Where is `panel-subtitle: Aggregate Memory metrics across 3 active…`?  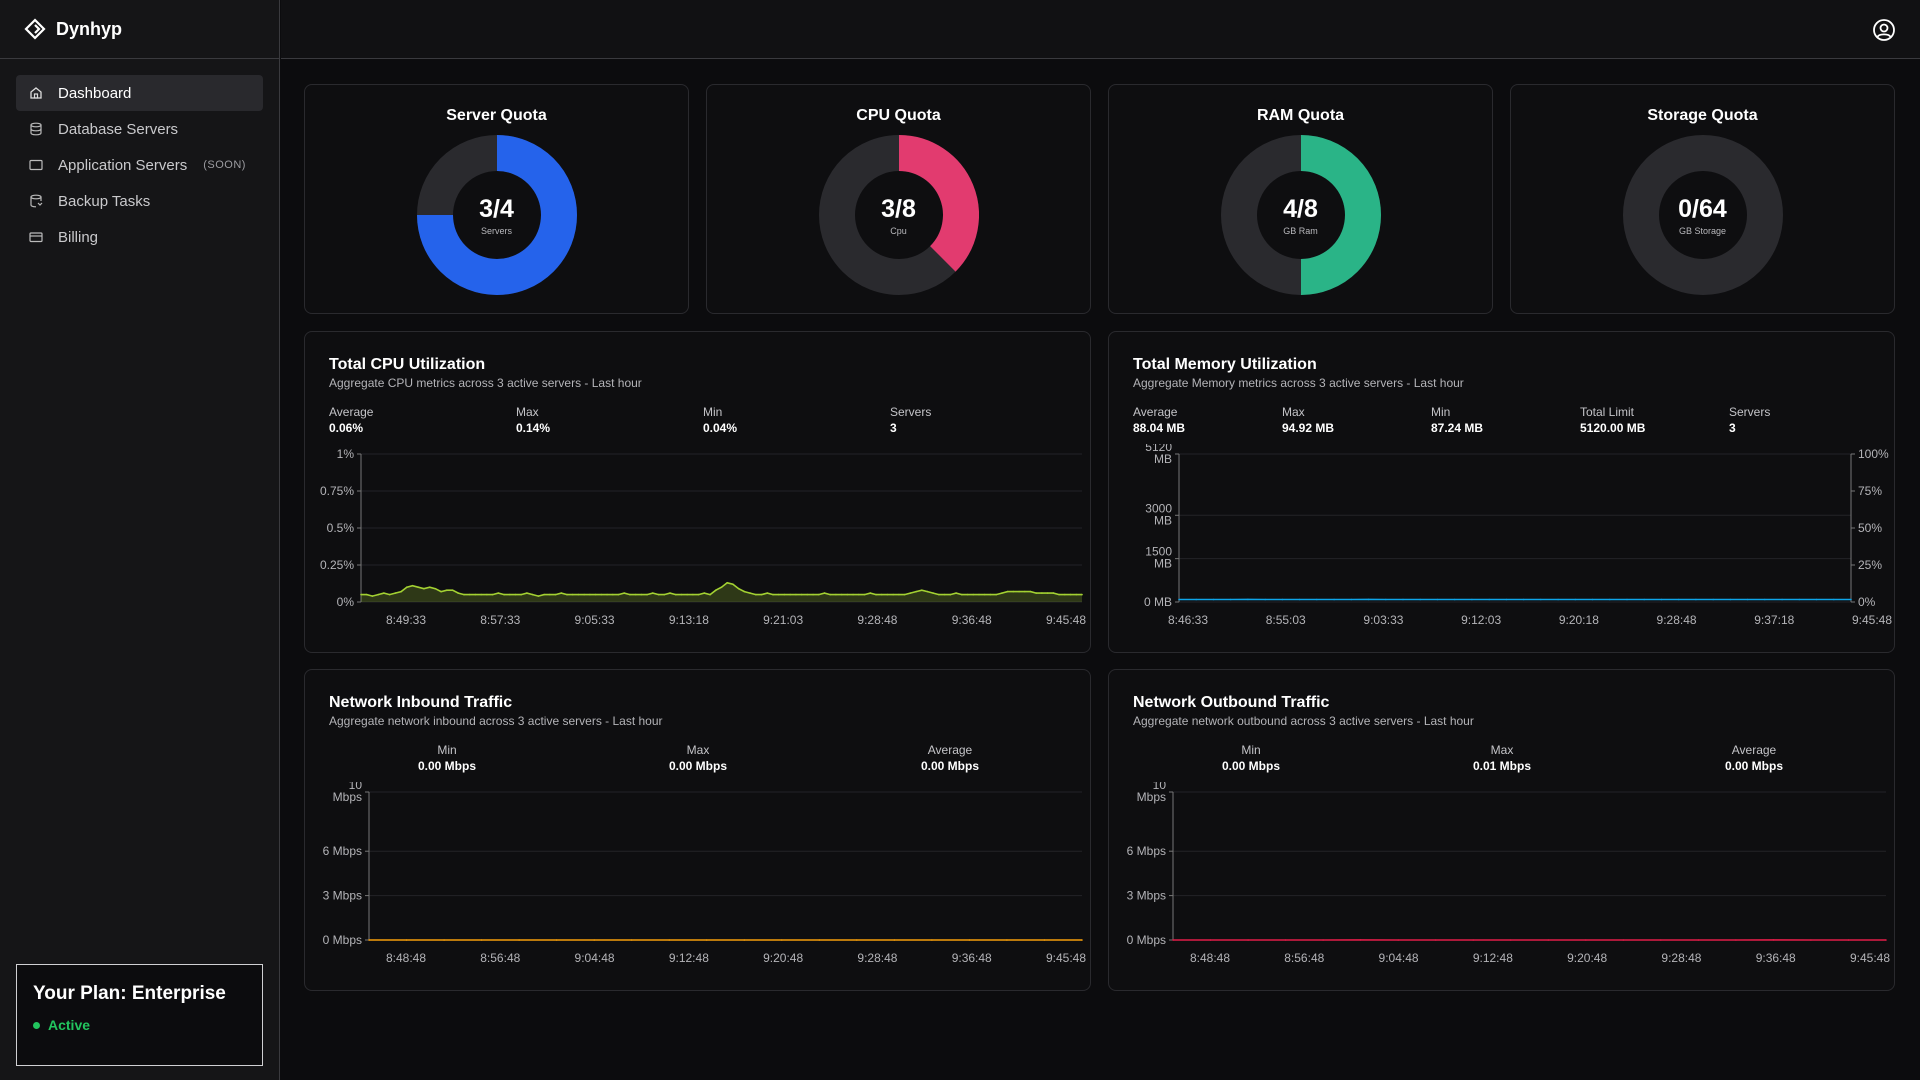
panel-subtitle: Aggregate Memory metrics across 3 active… is located at coordinates (1298, 383).